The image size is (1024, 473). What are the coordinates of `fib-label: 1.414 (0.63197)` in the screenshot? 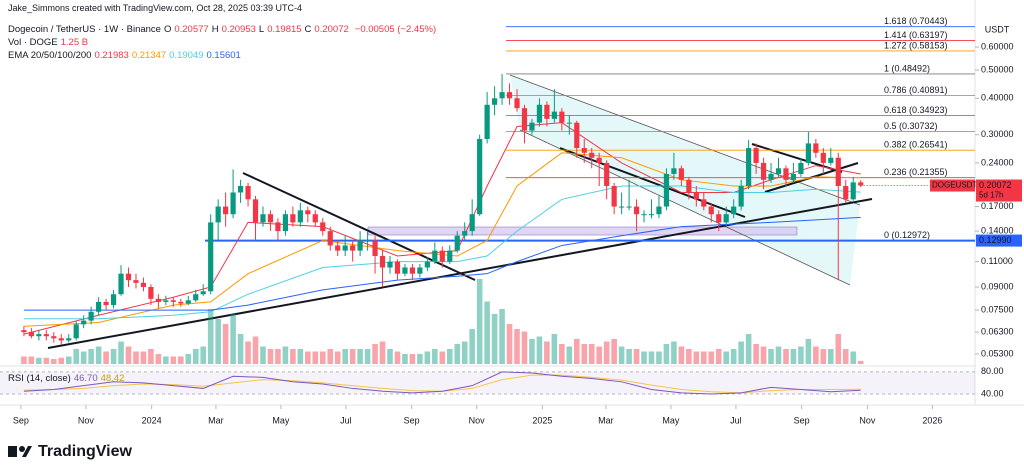 It's located at (916, 35).